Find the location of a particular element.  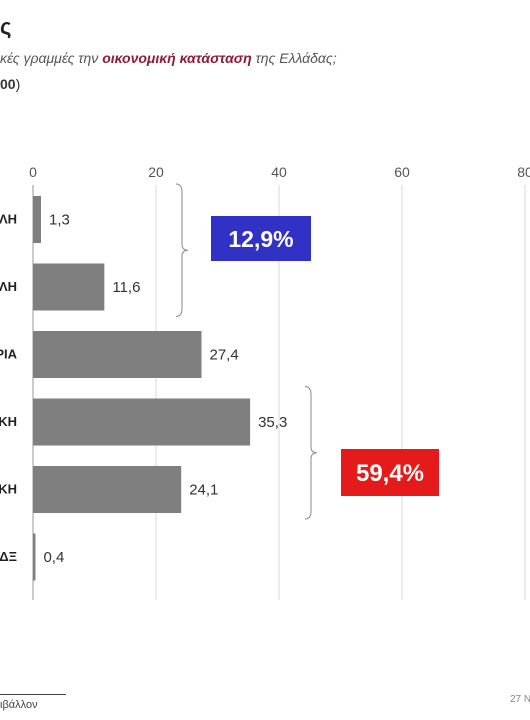

page-title: ς is located at coordinates (6, 26).